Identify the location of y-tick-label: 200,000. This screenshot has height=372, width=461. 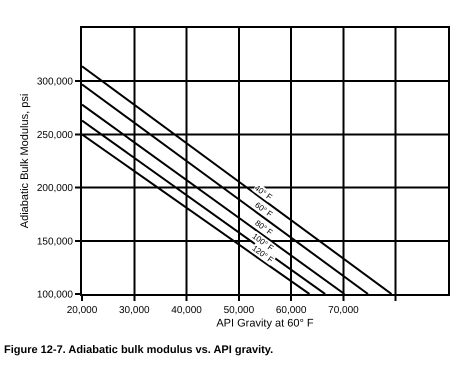
(55, 188).